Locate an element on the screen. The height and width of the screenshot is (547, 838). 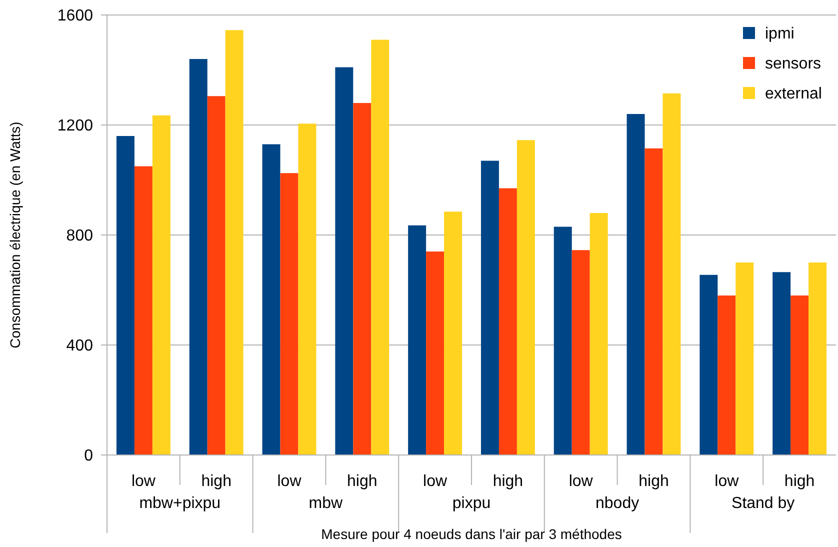
legend-label: external is located at coordinates (793, 94).